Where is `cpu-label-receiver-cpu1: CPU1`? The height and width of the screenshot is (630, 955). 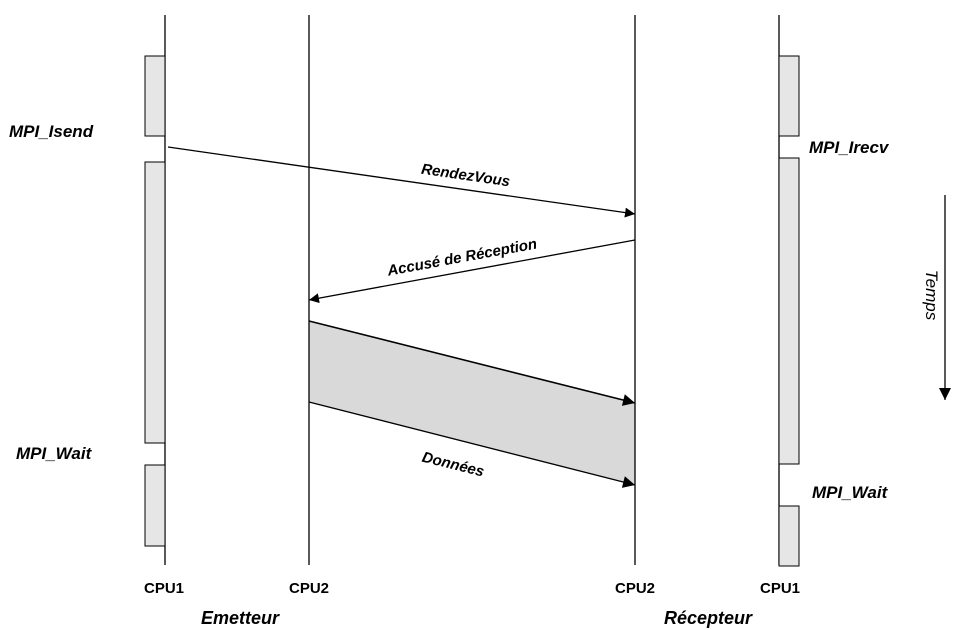 cpu-label-receiver-cpu1: CPU1 is located at coordinates (780, 588).